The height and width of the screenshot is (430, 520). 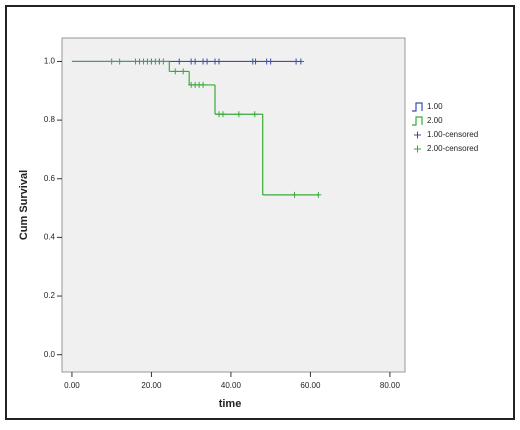 I want to click on y-tick-label: 0.6, so click(x=50, y=178).